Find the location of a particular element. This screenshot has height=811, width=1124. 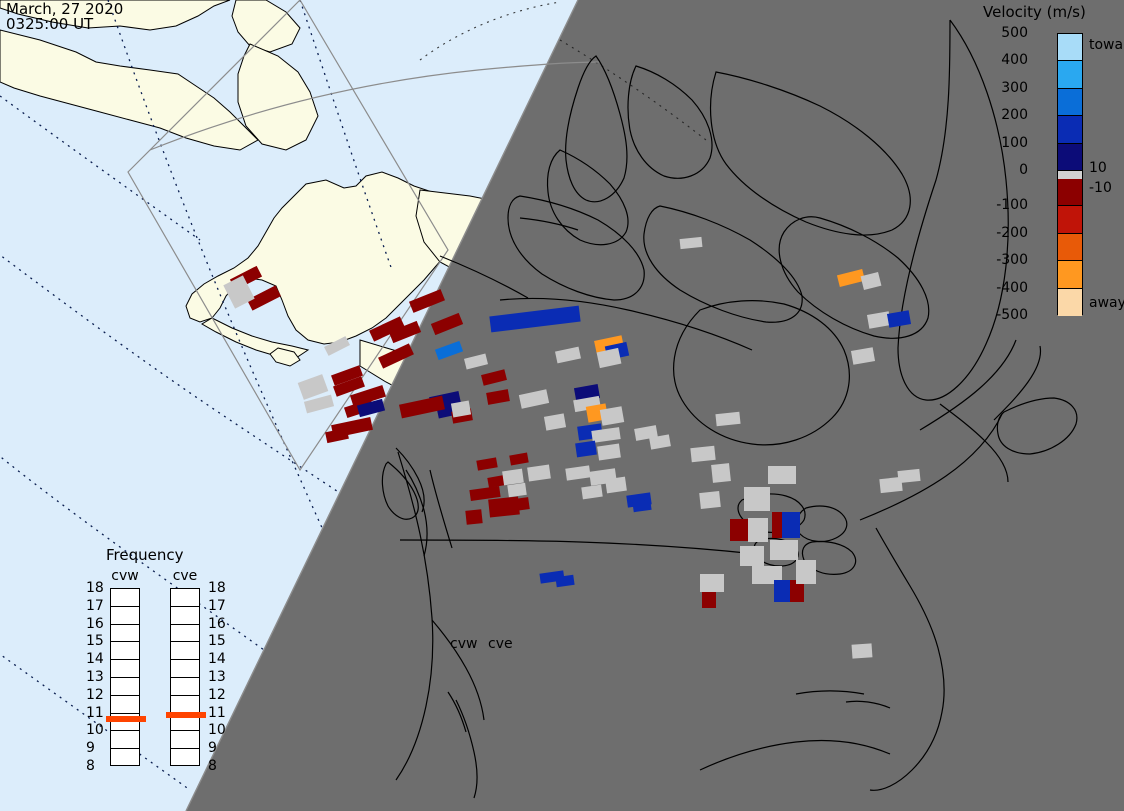

frequency-tick-label: 9 is located at coordinates (212, 748).